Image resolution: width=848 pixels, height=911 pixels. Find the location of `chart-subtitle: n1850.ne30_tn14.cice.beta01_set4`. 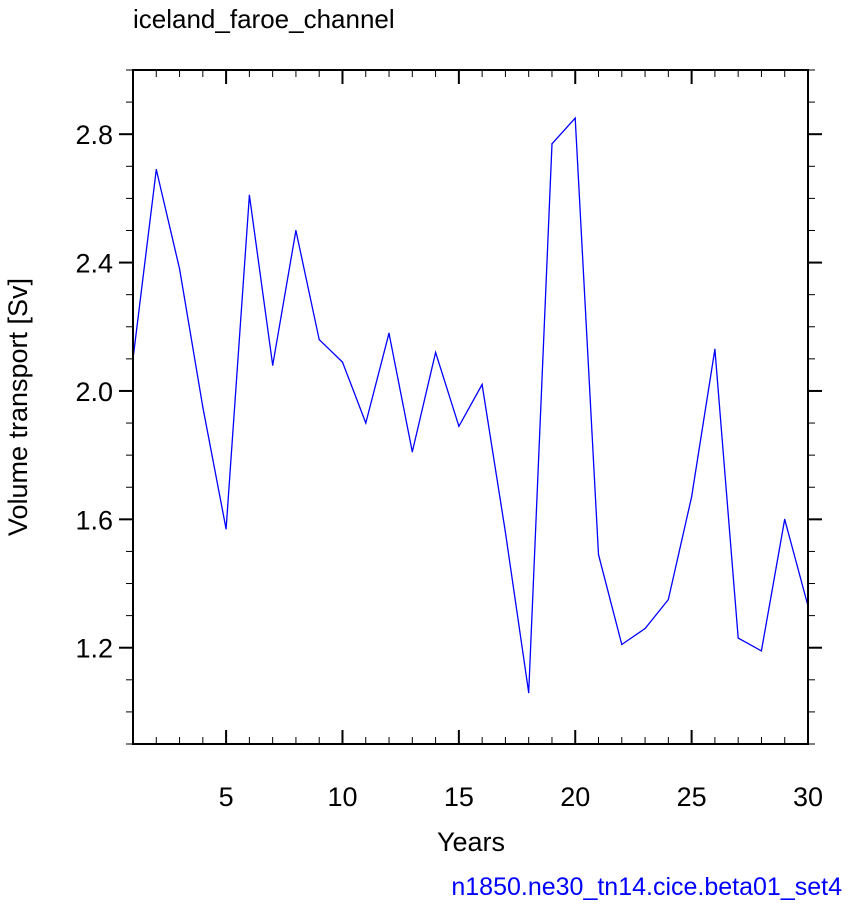

chart-subtitle: n1850.ne30_tn14.cice.beta01_set4 is located at coordinates (646, 887).